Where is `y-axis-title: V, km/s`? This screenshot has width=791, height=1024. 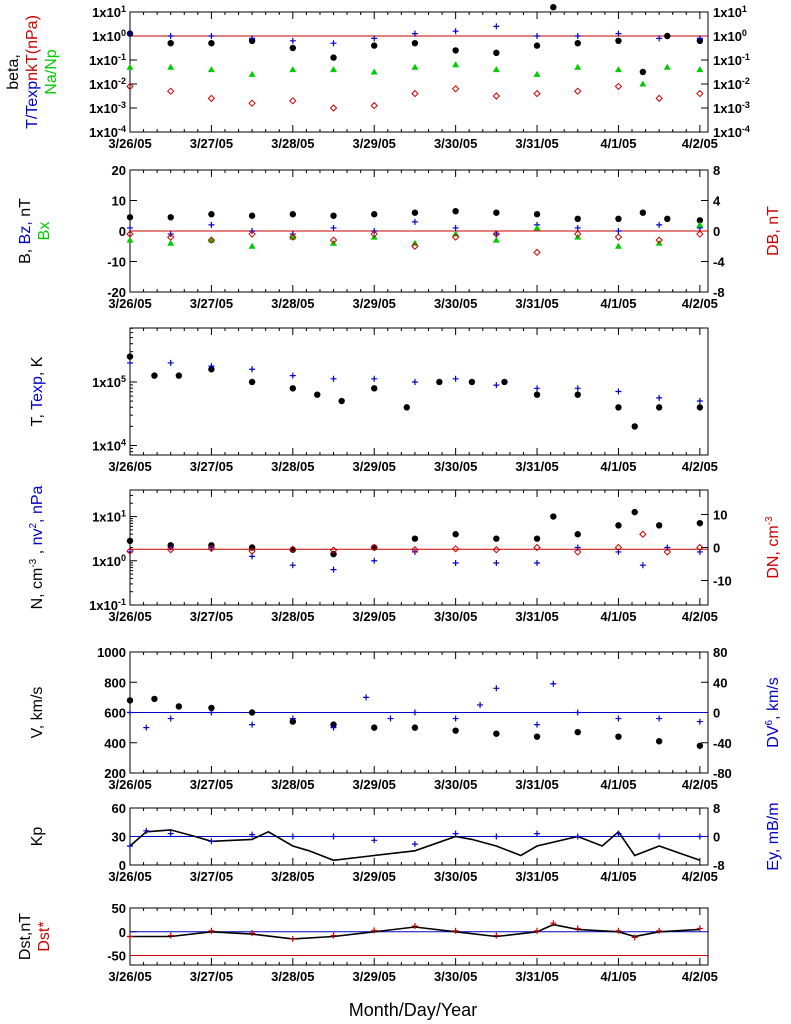
y-axis-title: V, km/s is located at coordinates (37, 713).